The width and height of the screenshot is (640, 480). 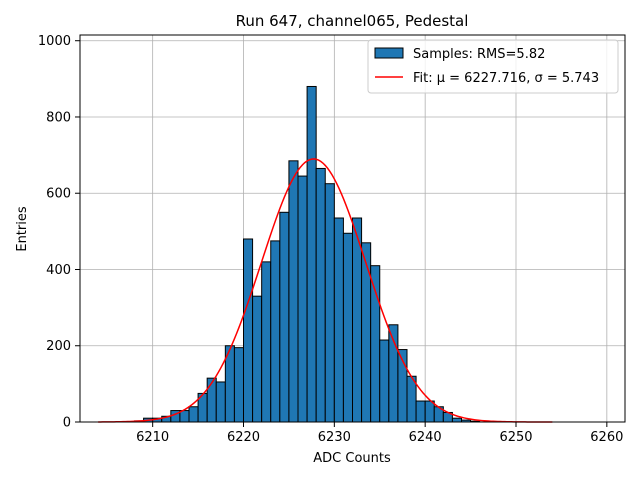 What do you see at coordinates (67, 423) in the screenshot?
I see `y-tick-label: 0` at bounding box center [67, 423].